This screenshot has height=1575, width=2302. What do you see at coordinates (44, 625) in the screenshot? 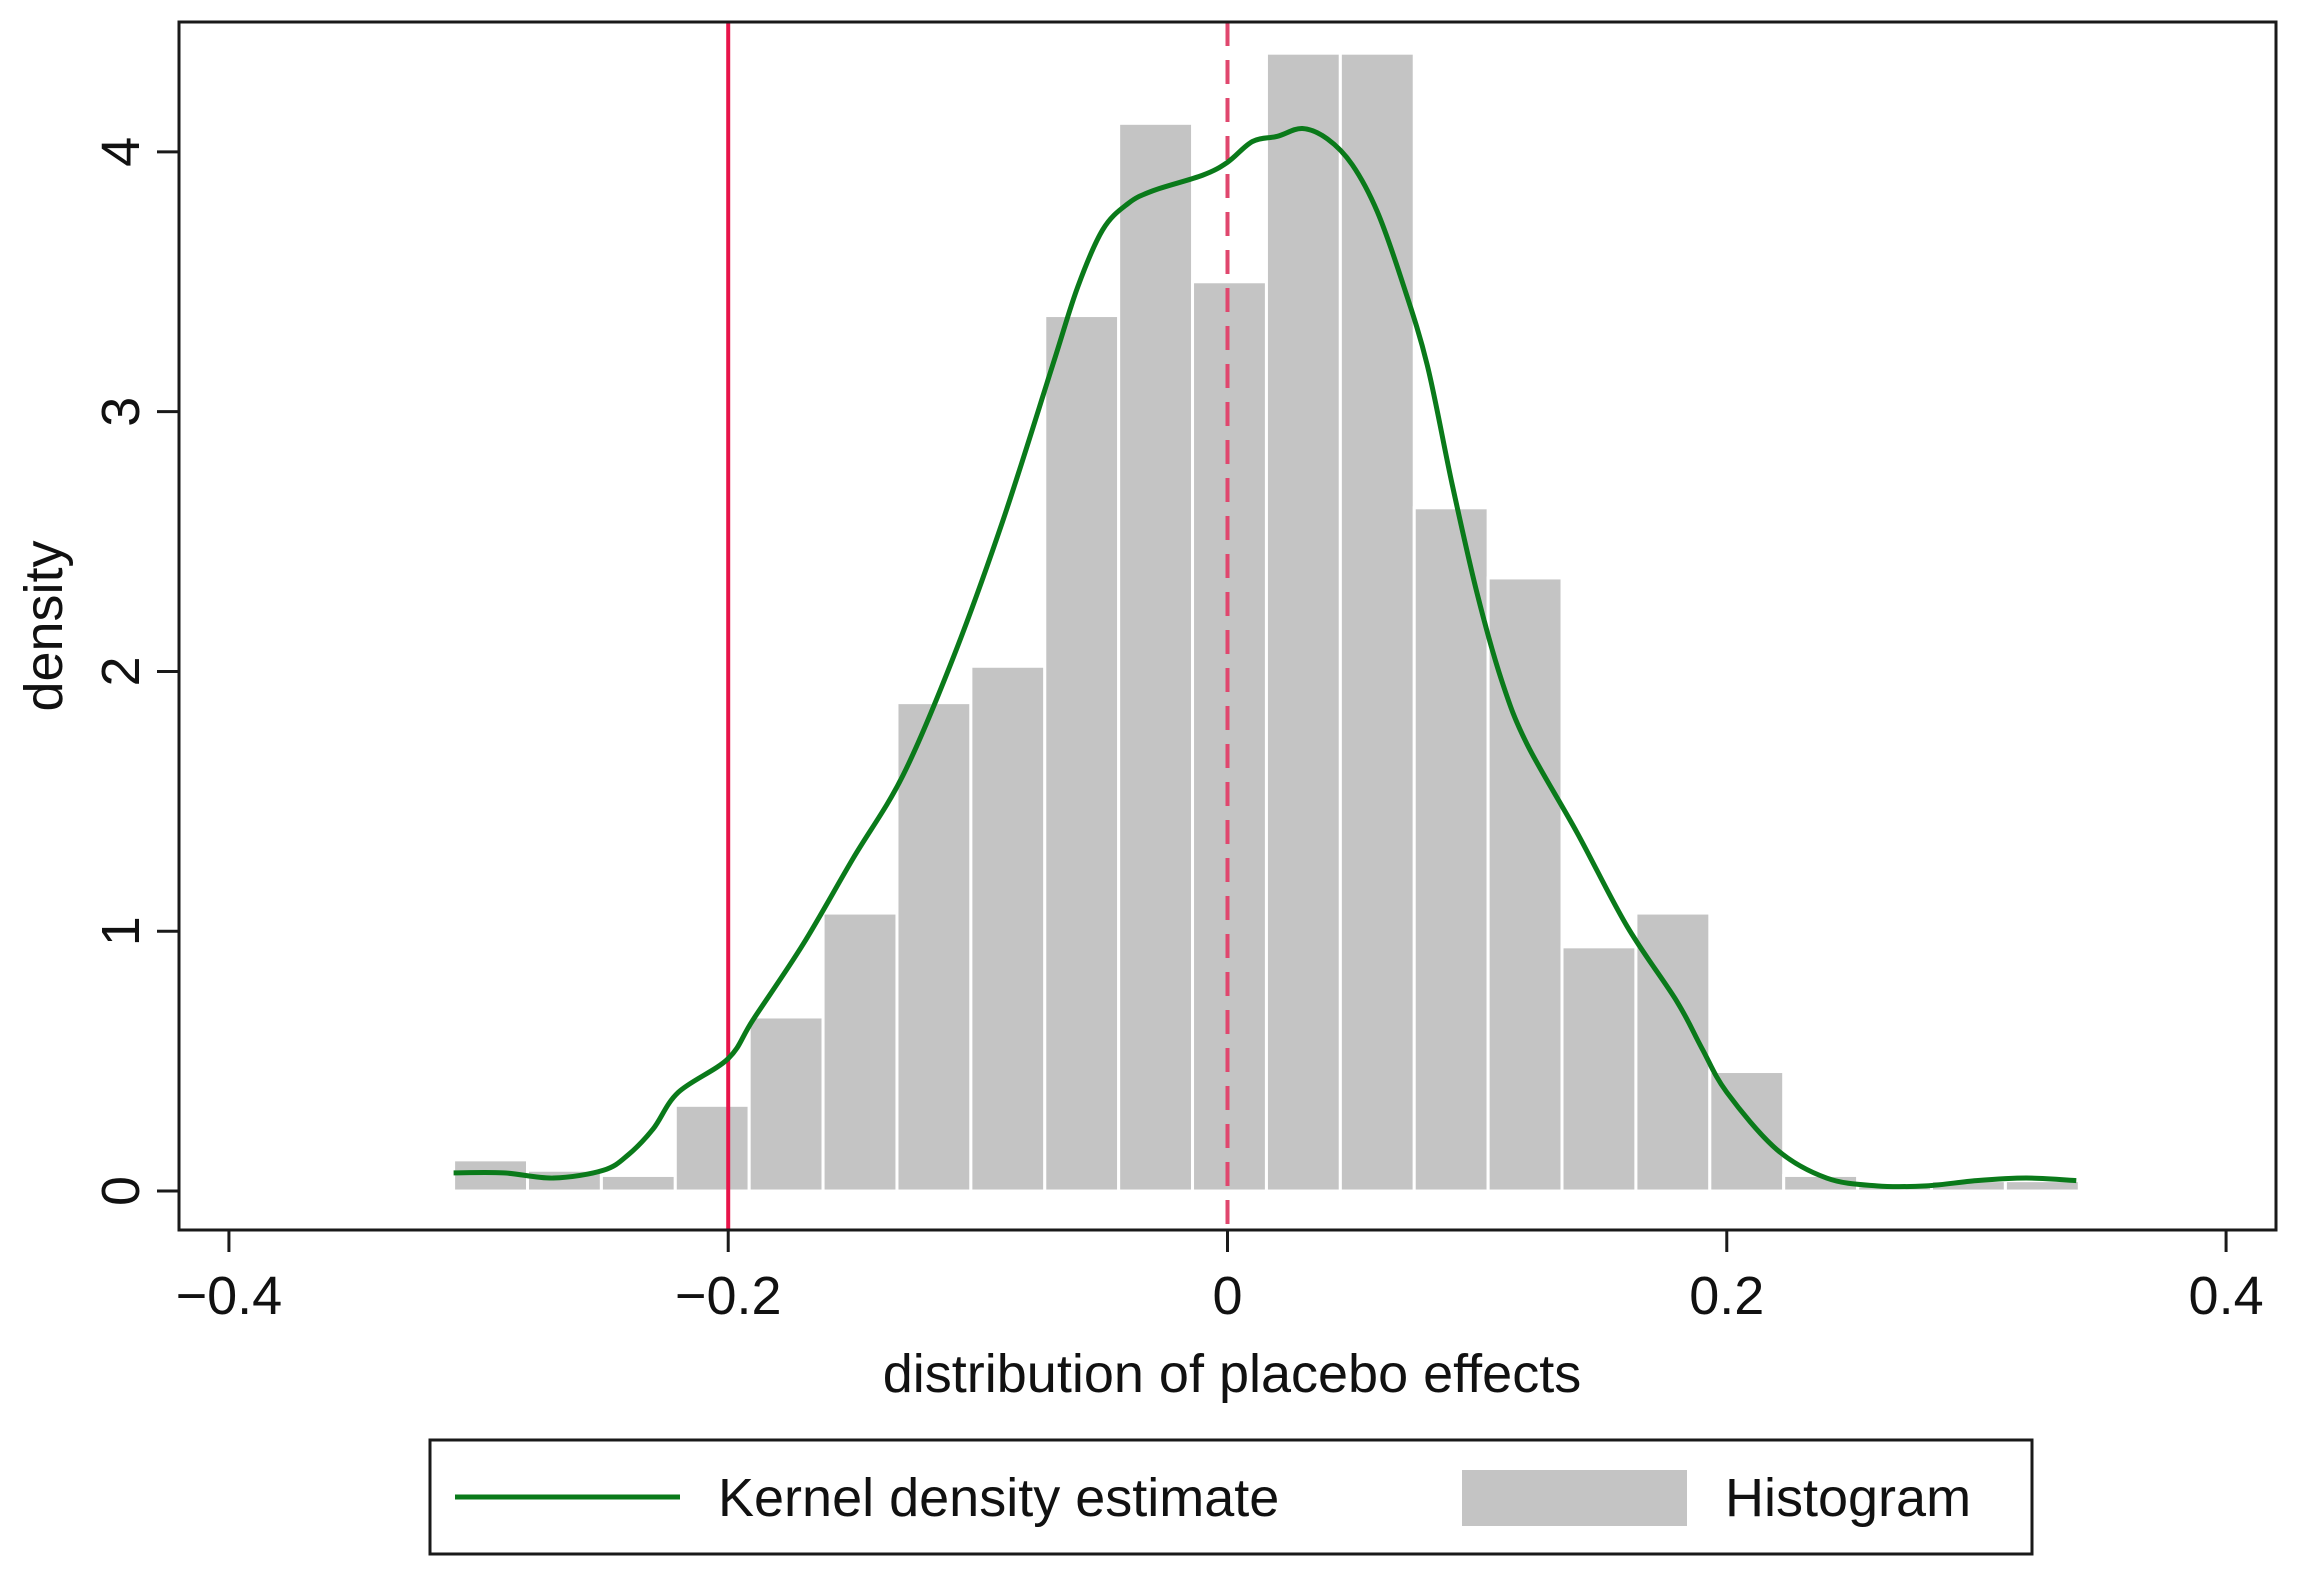
I see `y-axis-title: density` at bounding box center [44, 625].